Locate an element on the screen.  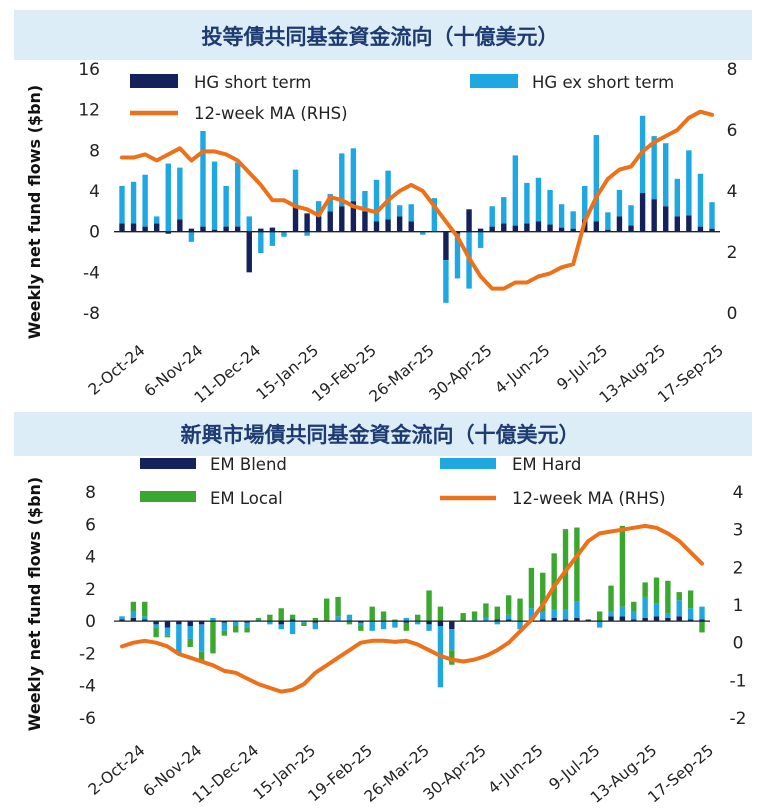
hg-y2-tick-label-4: 8 is located at coordinates (732, 70).